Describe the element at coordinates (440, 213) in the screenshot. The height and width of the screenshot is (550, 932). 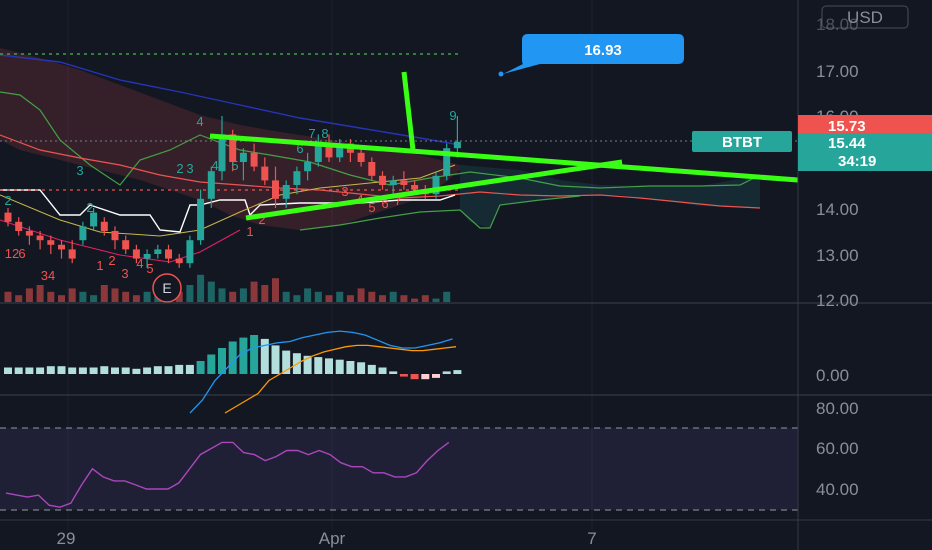
I see `cloud-lower-green` at that location.